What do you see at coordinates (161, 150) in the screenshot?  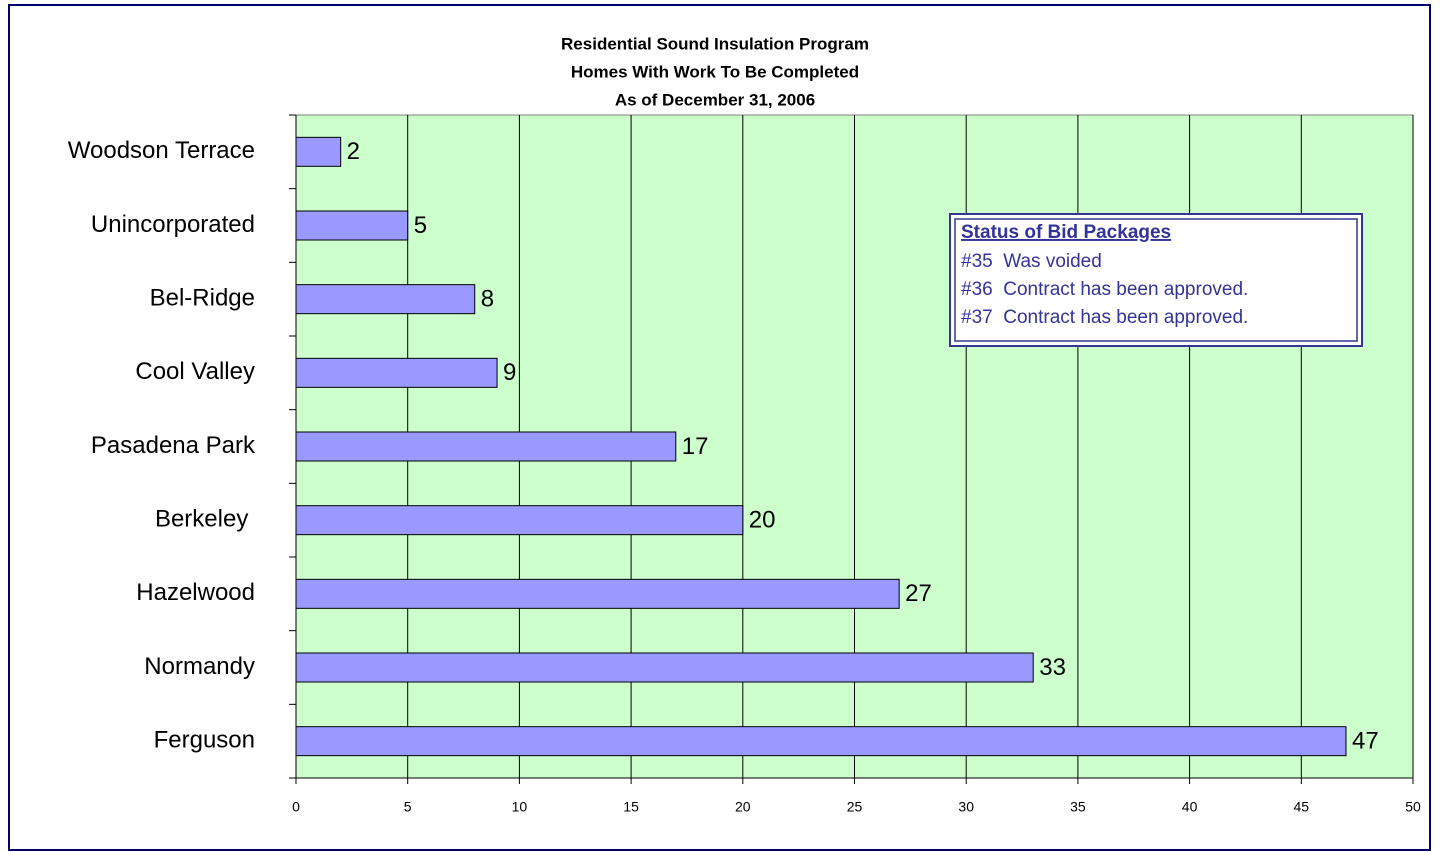 I see `y-tick-label: Woodson Terrace` at bounding box center [161, 150].